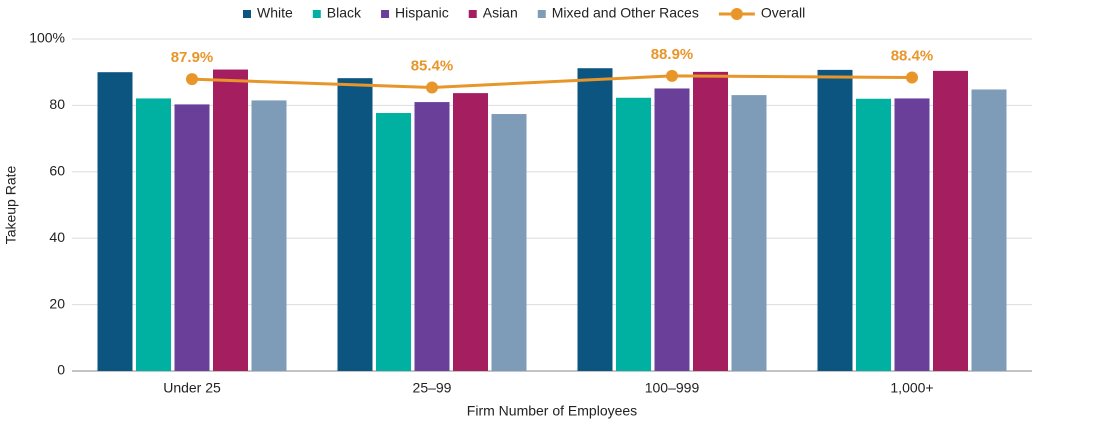  What do you see at coordinates (432, 388) in the screenshot?
I see `x-tick-label: 25–99` at bounding box center [432, 388].